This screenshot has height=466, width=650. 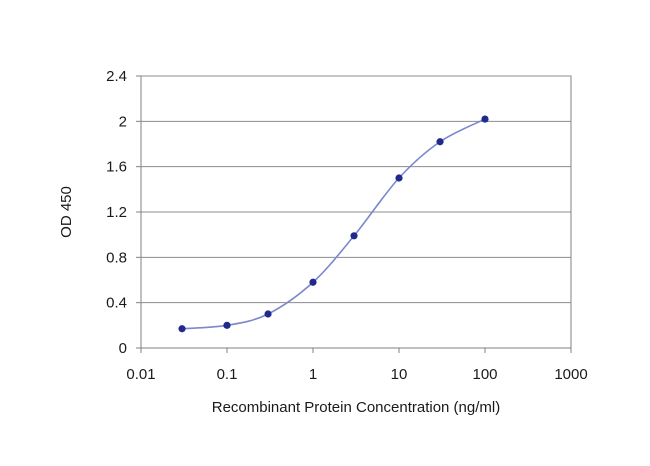 What do you see at coordinates (570, 374) in the screenshot?
I see `x-tick-label: 1000` at bounding box center [570, 374].